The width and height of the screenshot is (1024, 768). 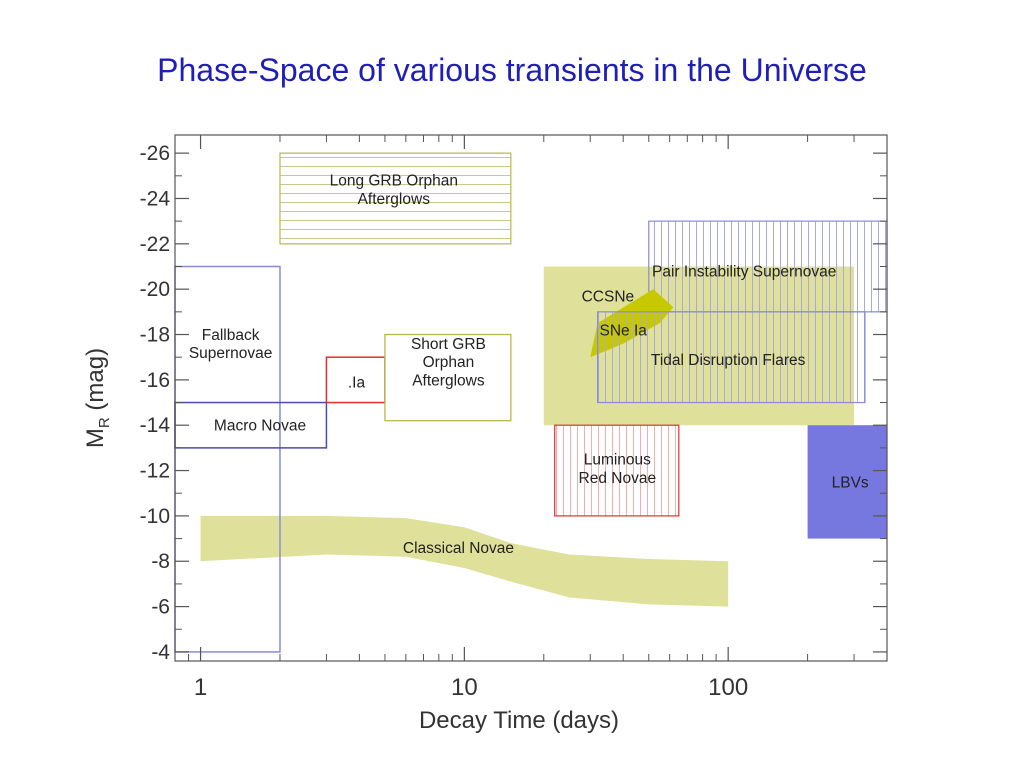 I want to click on fallback-supernovae-label: Supernovae, so click(x=231, y=353).